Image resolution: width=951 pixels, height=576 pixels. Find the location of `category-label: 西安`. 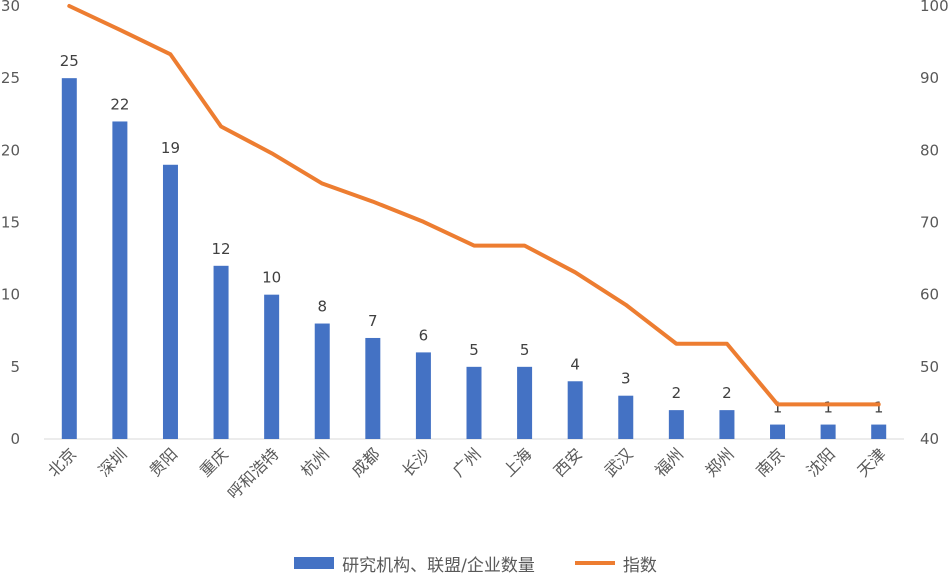

category-label: 西安 is located at coordinates (568, 462).